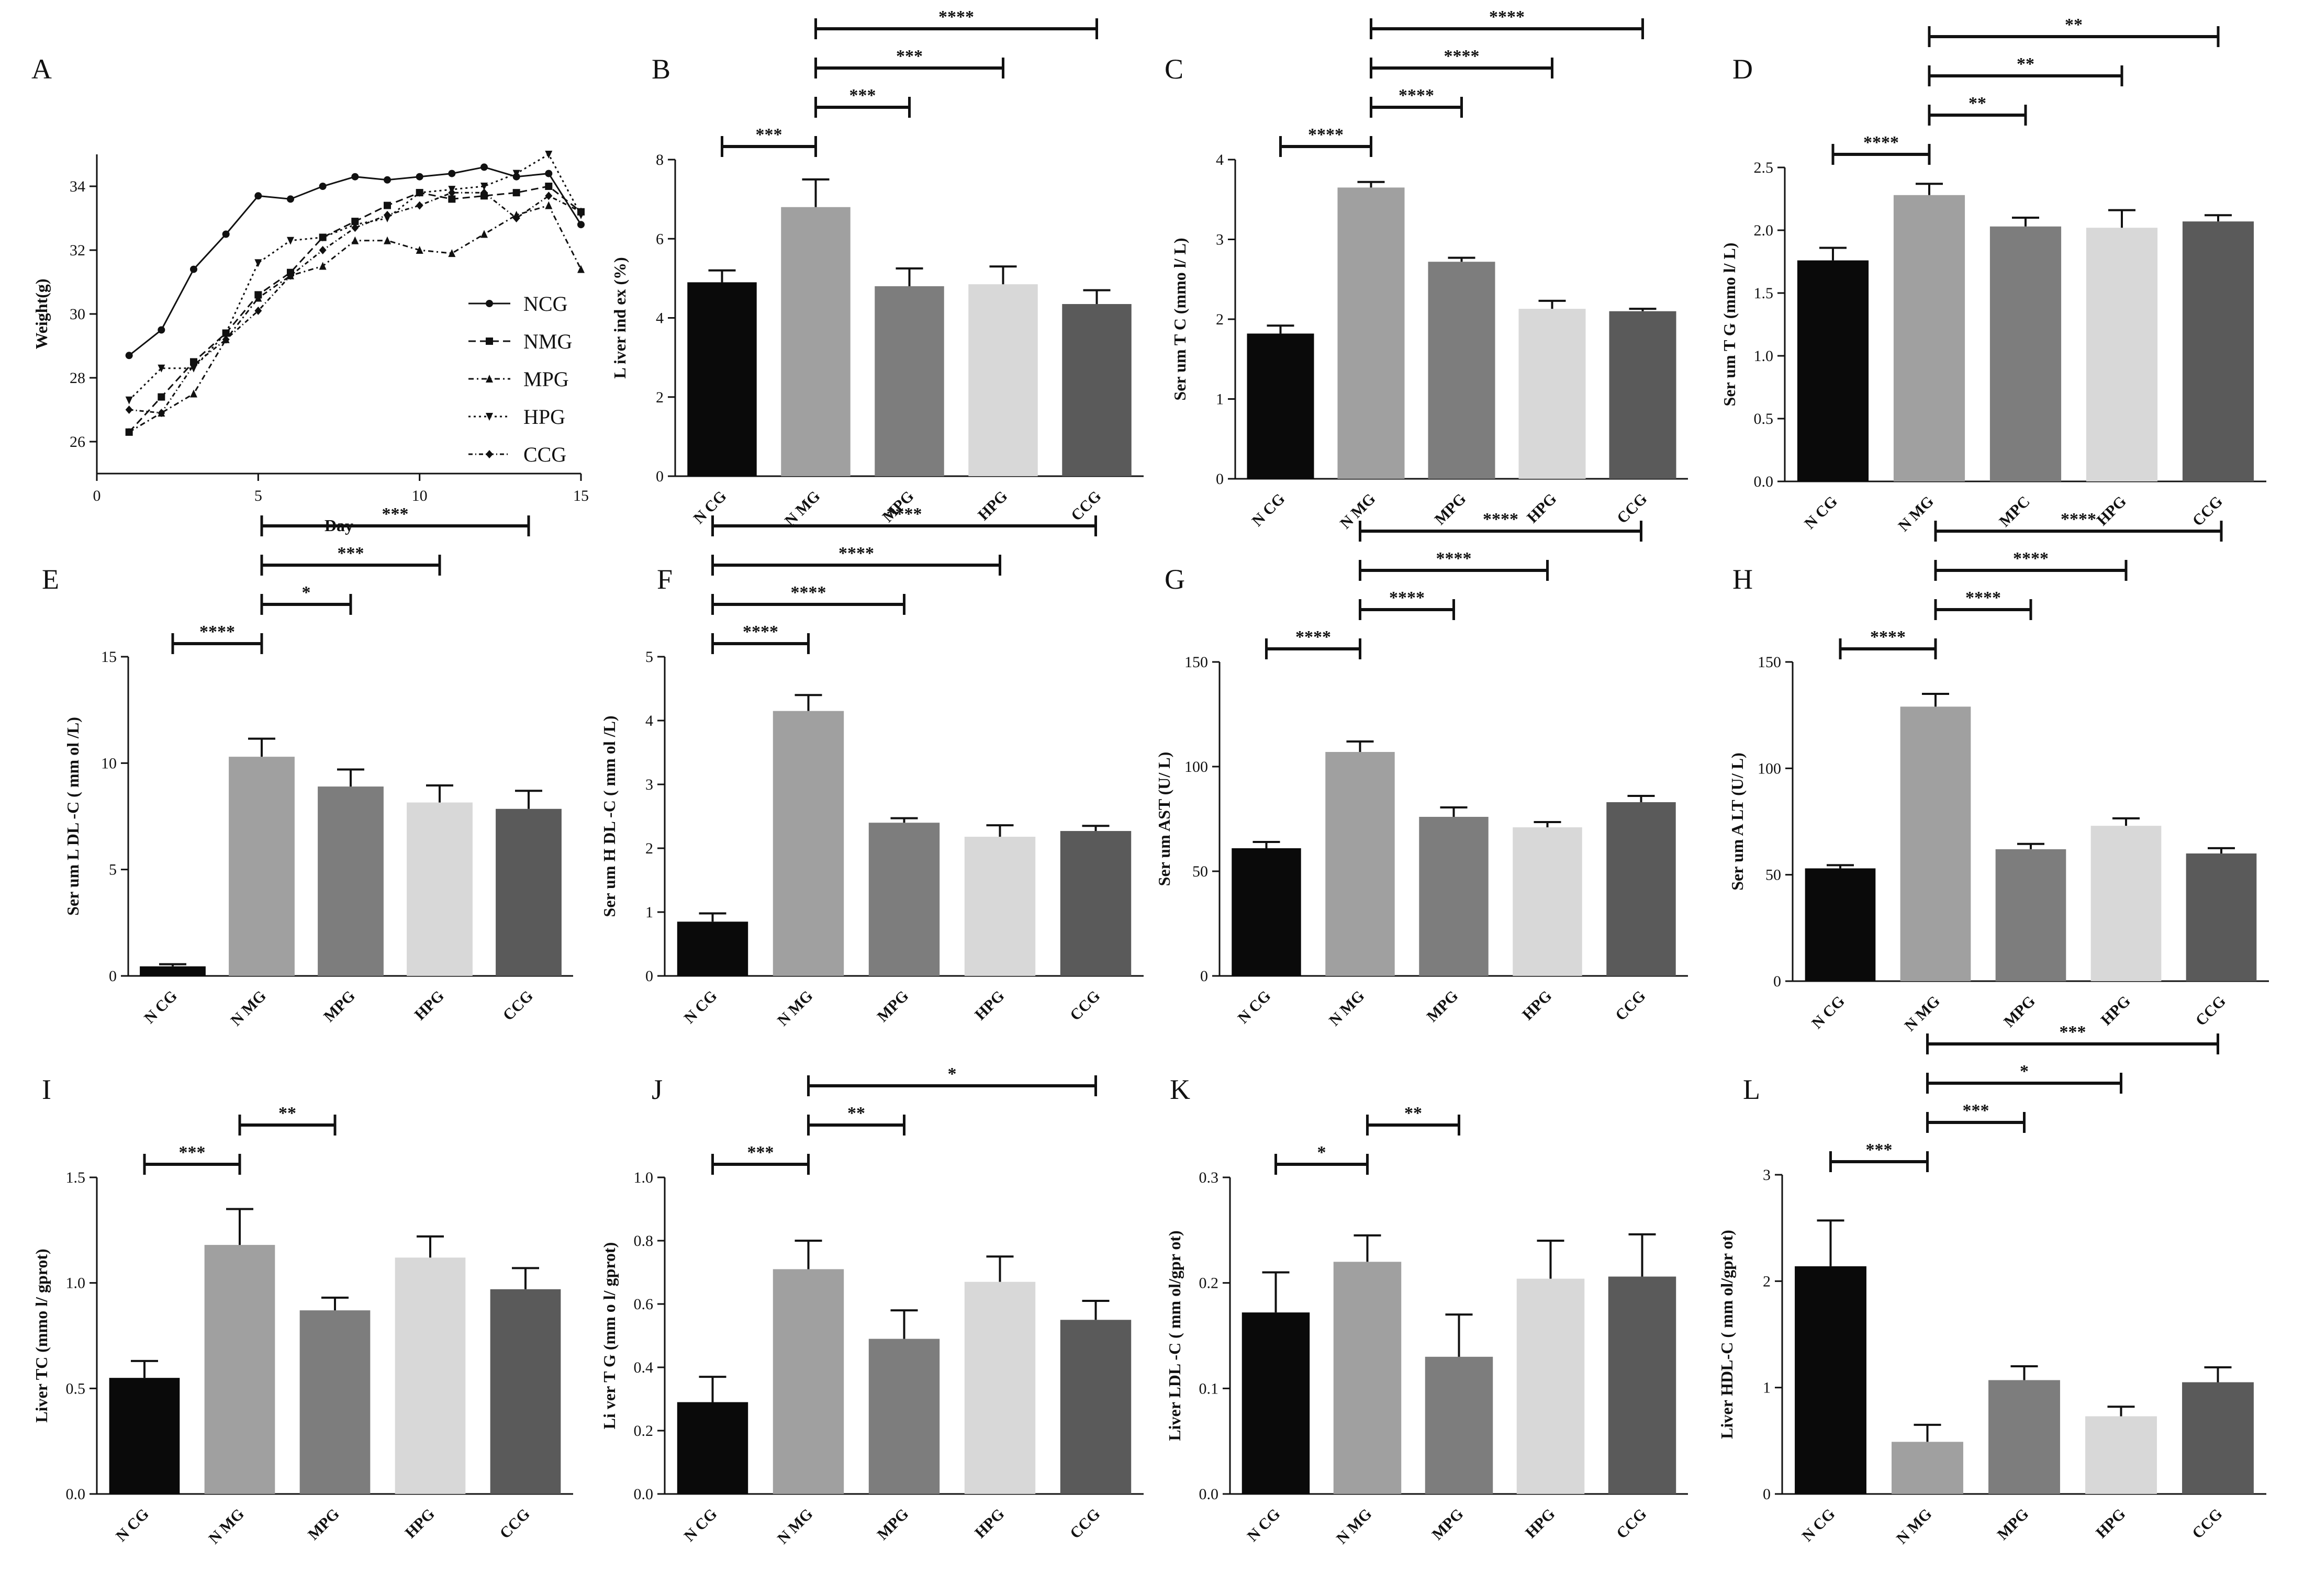 The height and width of the screenshot is (1596, 2304). Describe the element at coordinates (1752, 1089) in the screenshot. I see `panel-letter: L` at that location.